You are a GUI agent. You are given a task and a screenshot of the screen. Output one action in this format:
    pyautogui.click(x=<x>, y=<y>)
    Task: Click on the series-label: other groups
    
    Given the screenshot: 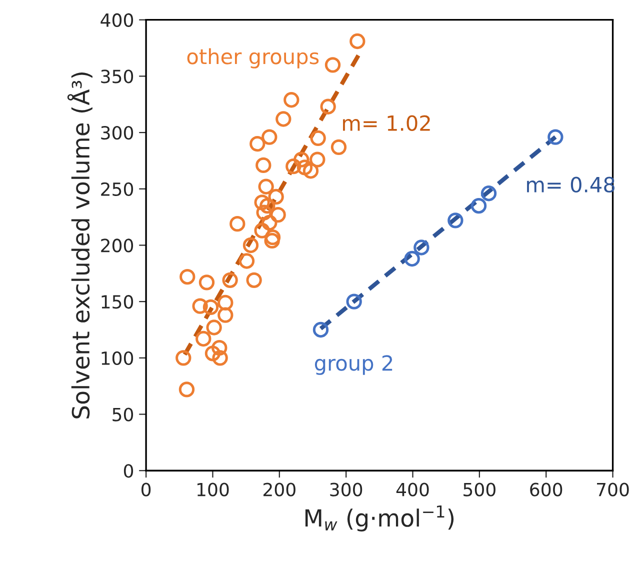 What is the action you would take?
    pyautogui.click(x=253, y=58)
    